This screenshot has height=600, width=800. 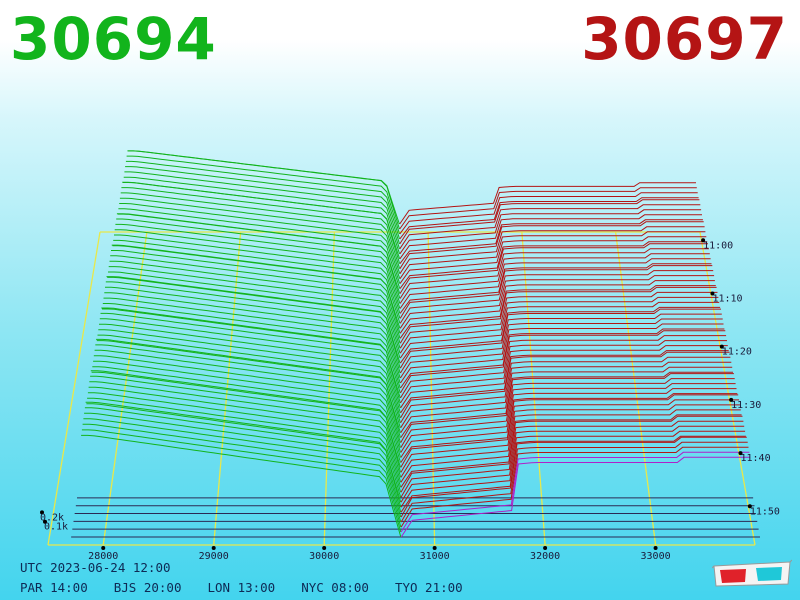 I want to click on bid-price: 30694, so click(x=113, y=39).